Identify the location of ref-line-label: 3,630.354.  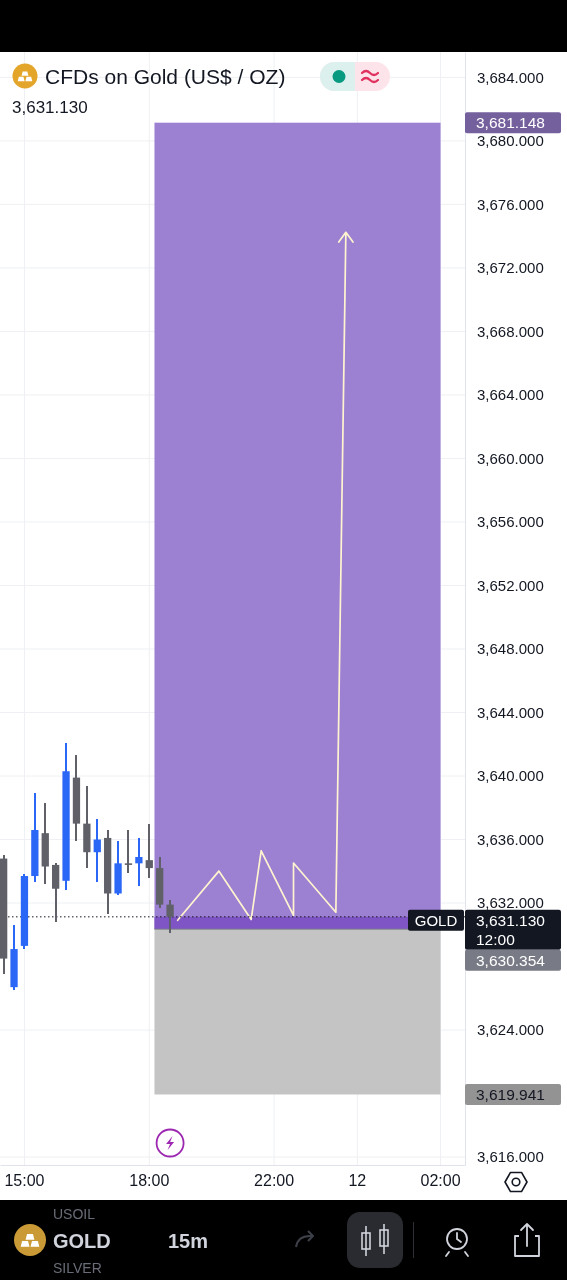
(511, 960).